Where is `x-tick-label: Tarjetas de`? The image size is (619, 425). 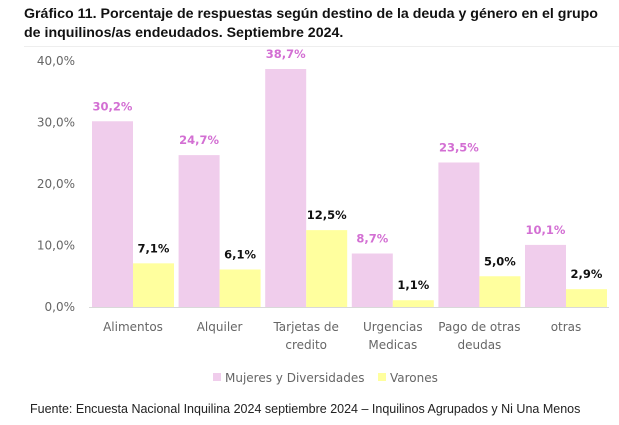
x-tick-label: Tarjetas de is located at coordinates (305, 327).